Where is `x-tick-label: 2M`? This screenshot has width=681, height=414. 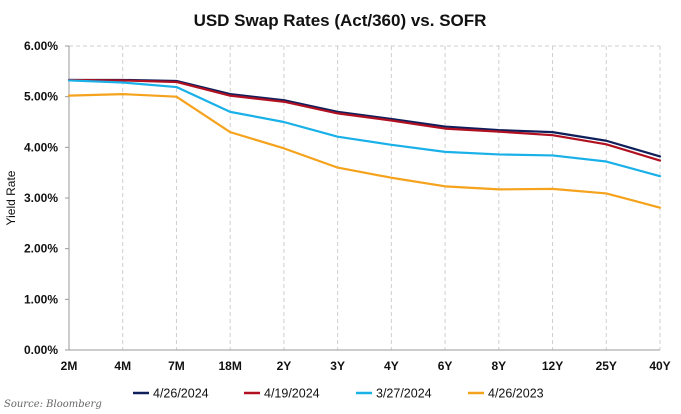
x-tick-label: 2M is located at coordinates (69, 366).